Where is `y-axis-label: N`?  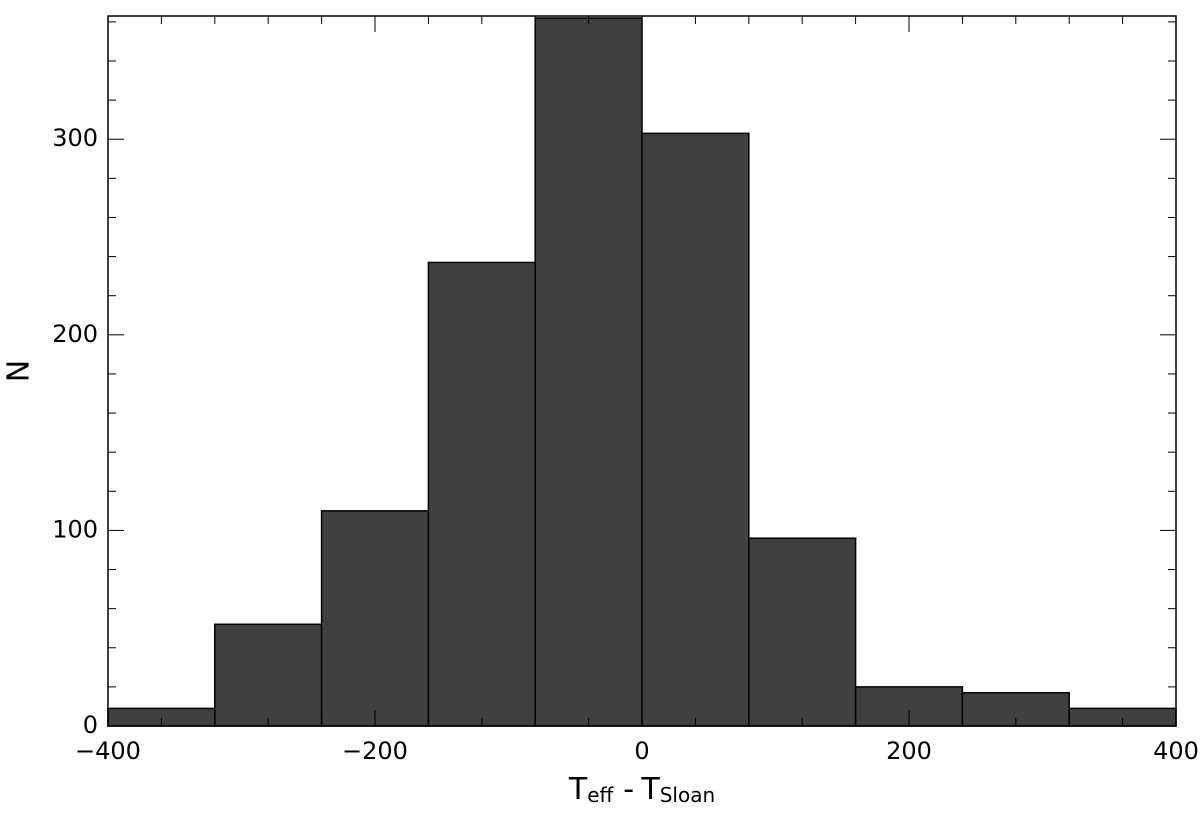 y-axis-label: N is located at coordinates (19, 371).